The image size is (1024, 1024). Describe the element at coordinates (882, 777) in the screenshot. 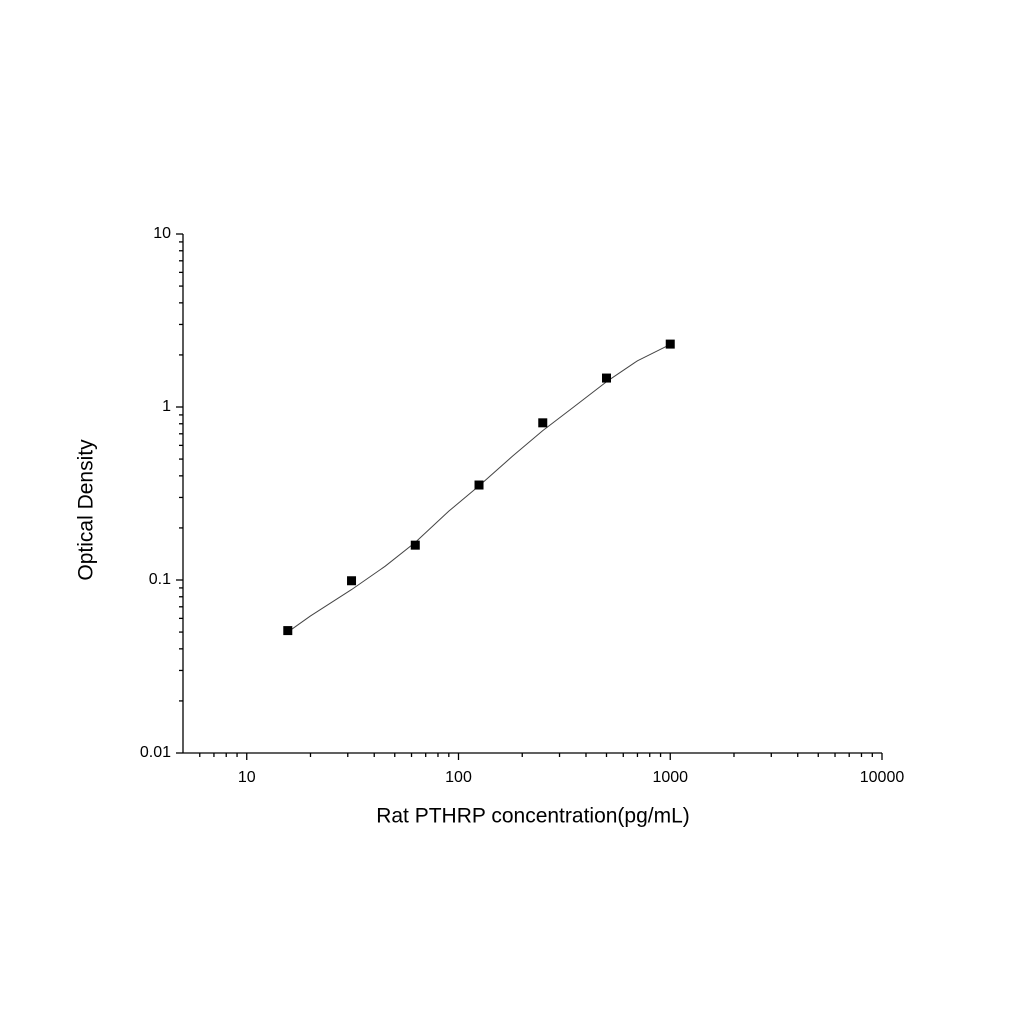

I see `x-tick-label: 10000` at that location.